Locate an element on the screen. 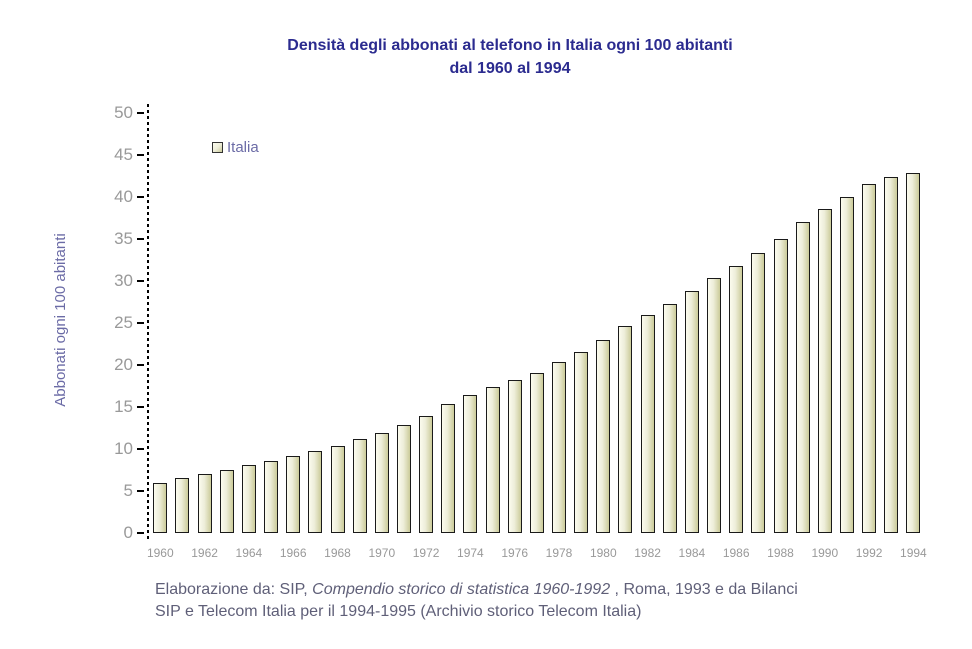  x-tick-label: 1994 is located at coordinates (913, 553).